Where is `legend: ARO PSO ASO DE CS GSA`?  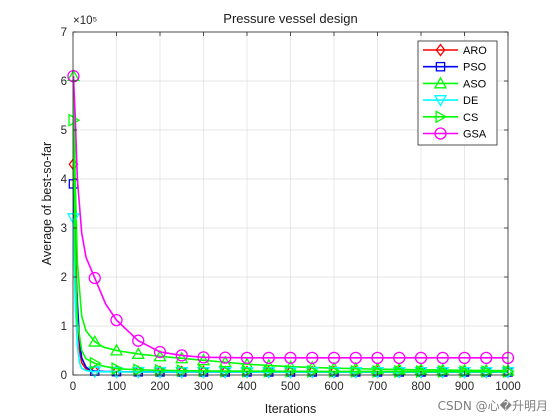 legend: ARO PSO ASO DE CS GSA is located at coordinates (457, 93).